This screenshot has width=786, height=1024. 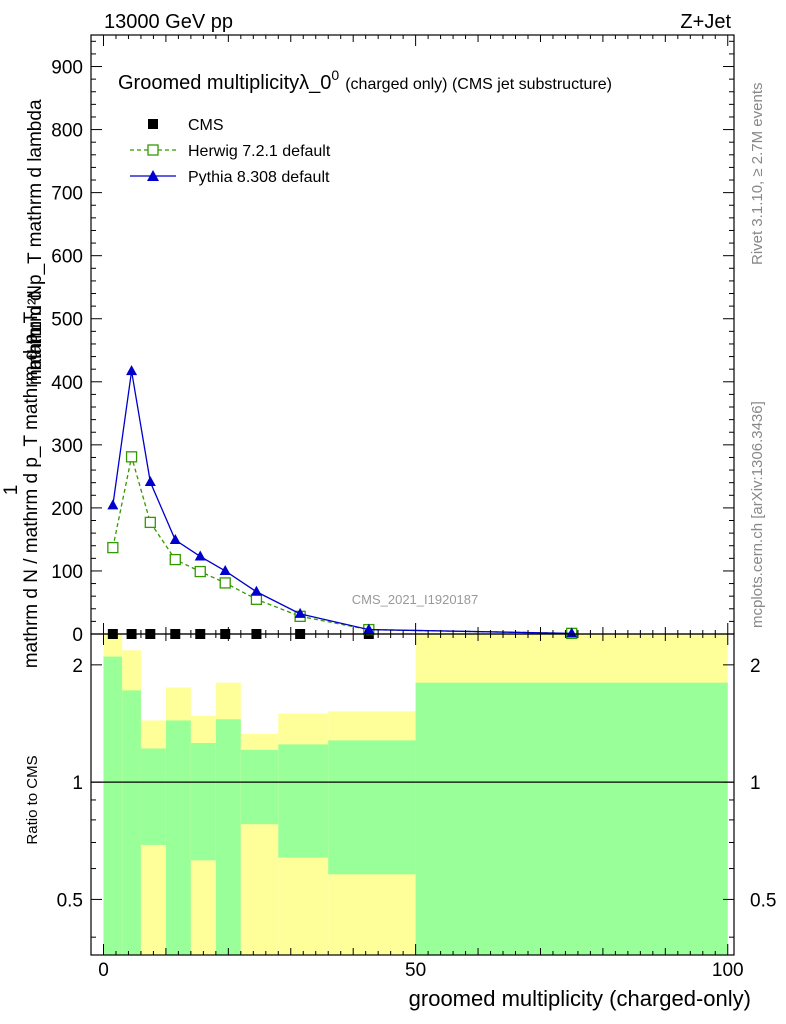 What do you see at coordinates (728, 970) in the screenshot?
I see `x-tick-label: 100` at bounding box center [728, 970].